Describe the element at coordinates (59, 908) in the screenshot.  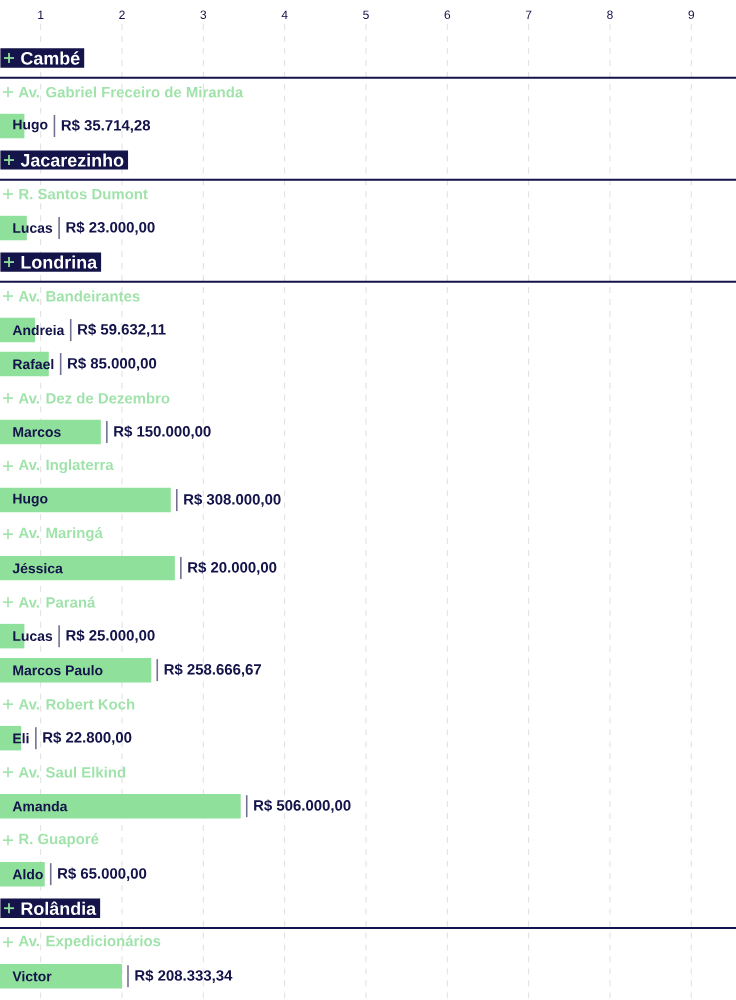
I see `annotation: Rolândia` at that location.